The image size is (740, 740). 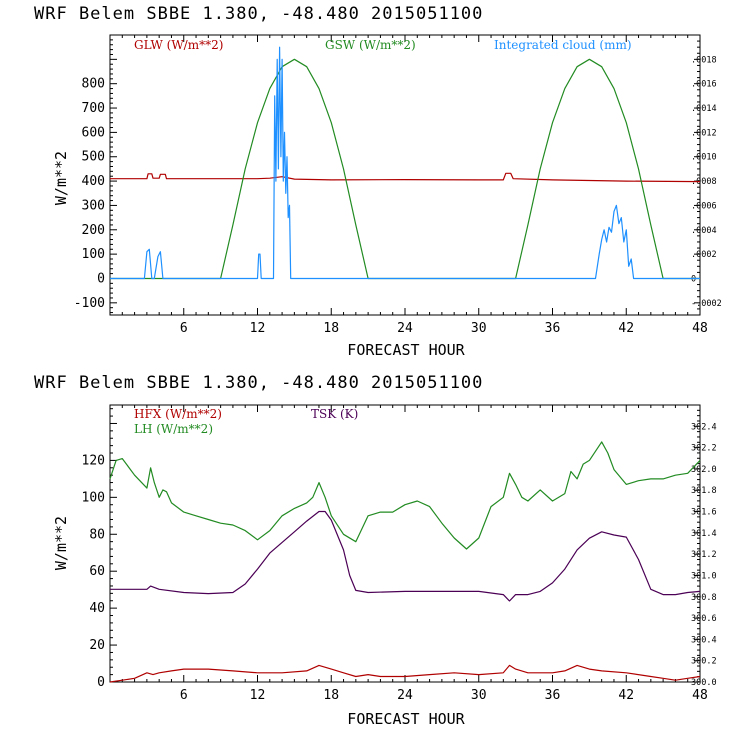 I want to click on y-tick-label: 600, so click(x=93, y=132).